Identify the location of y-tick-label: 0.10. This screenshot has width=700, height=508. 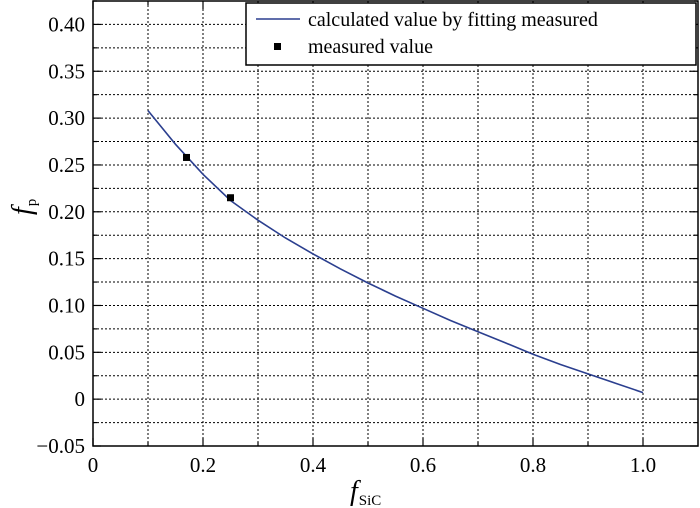
(66, 305).